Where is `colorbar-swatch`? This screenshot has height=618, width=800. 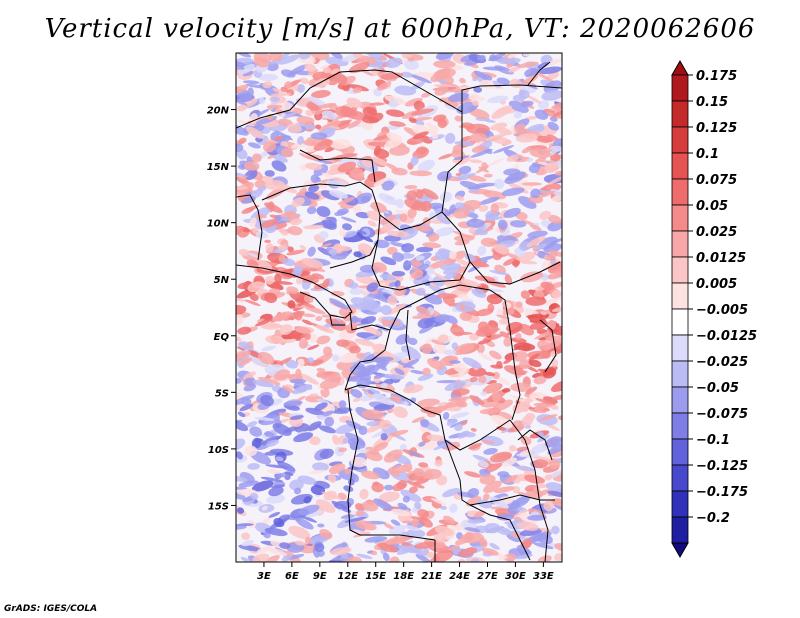
colorbar-swatch is located at coordinates (680, 374).